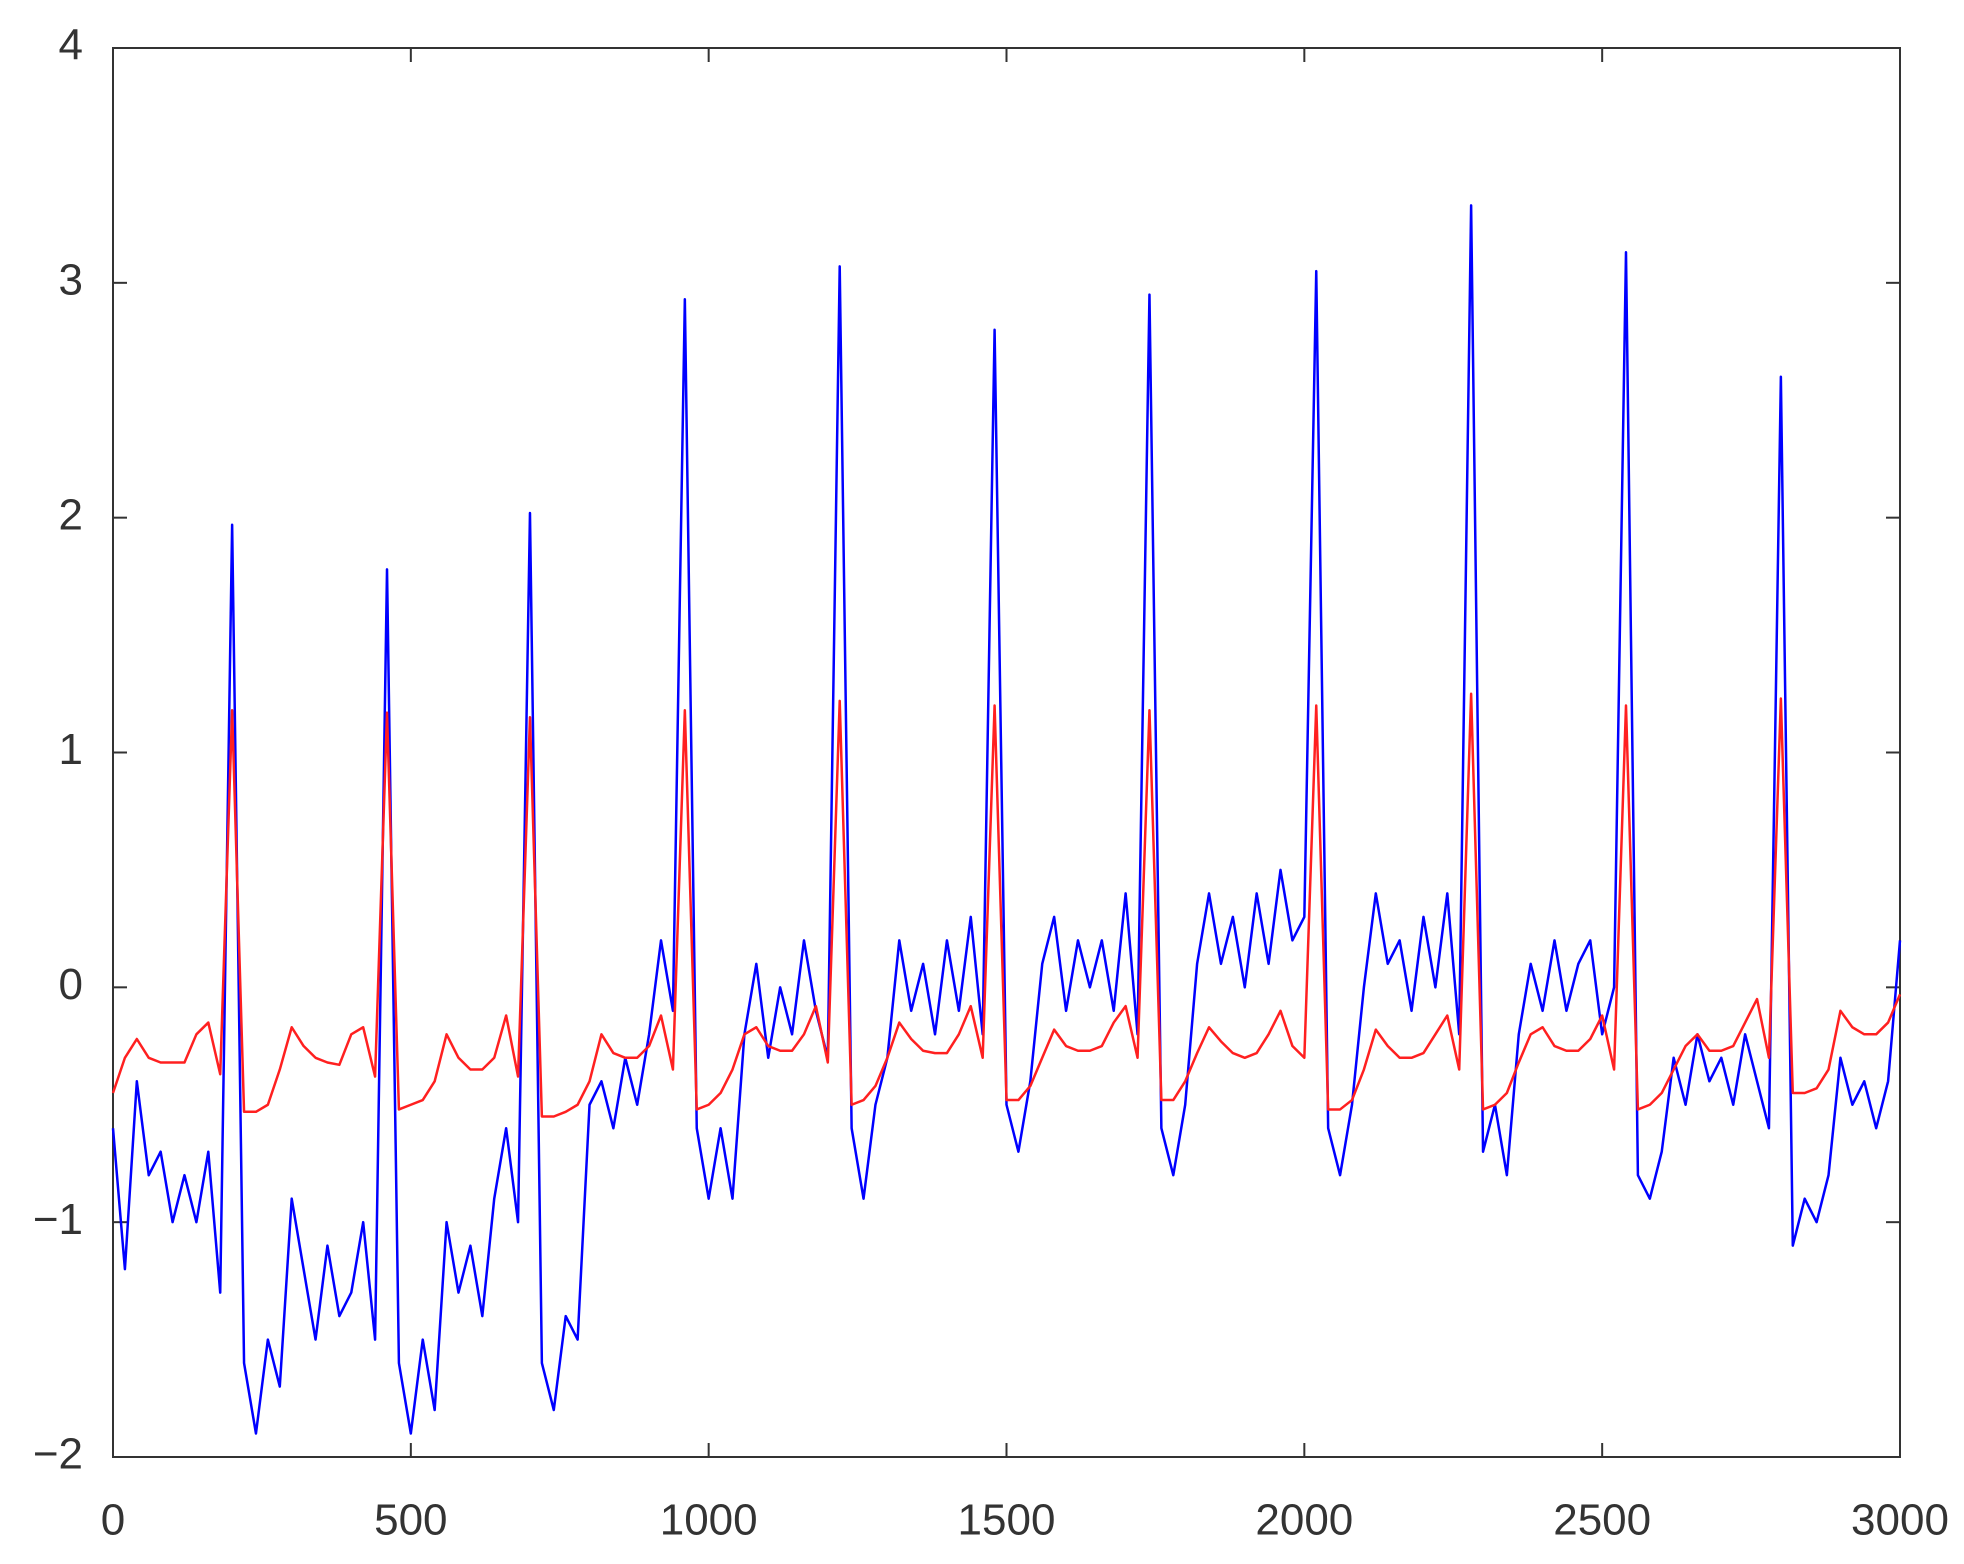 The width and height of the screenshot is (1964, 1564). I want to click on y-tick-label: 2, so click(71, 514).